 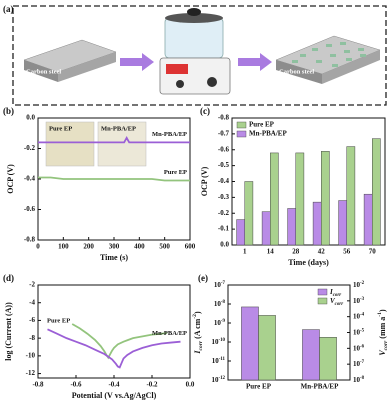 I want to click on plot-frame, so click(x=308, y=181).